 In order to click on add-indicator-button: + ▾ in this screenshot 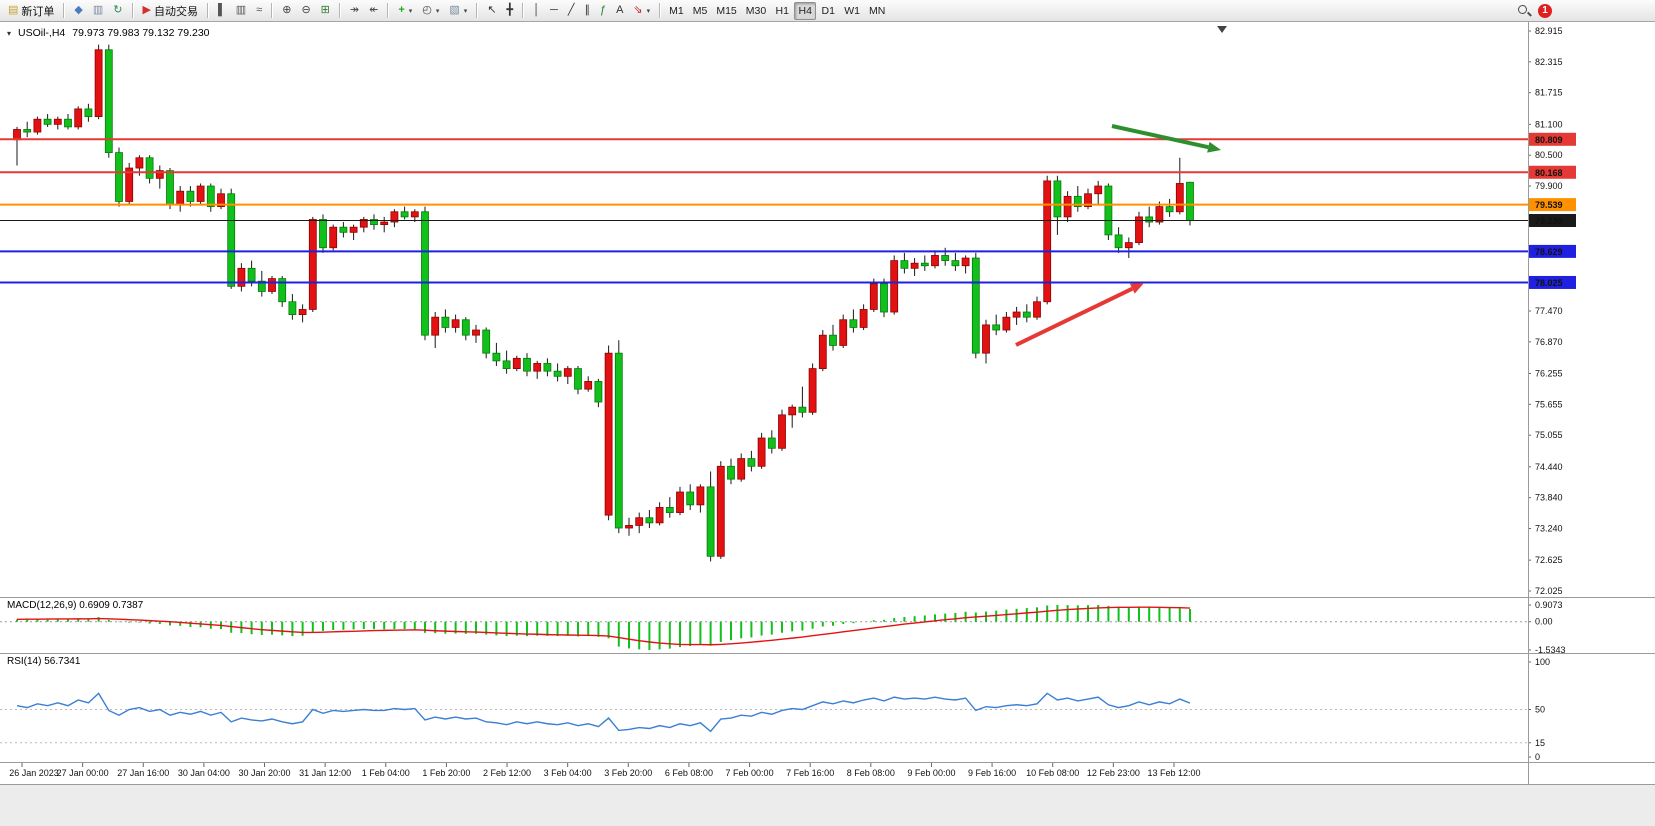, I will do `click(405, 10)`.